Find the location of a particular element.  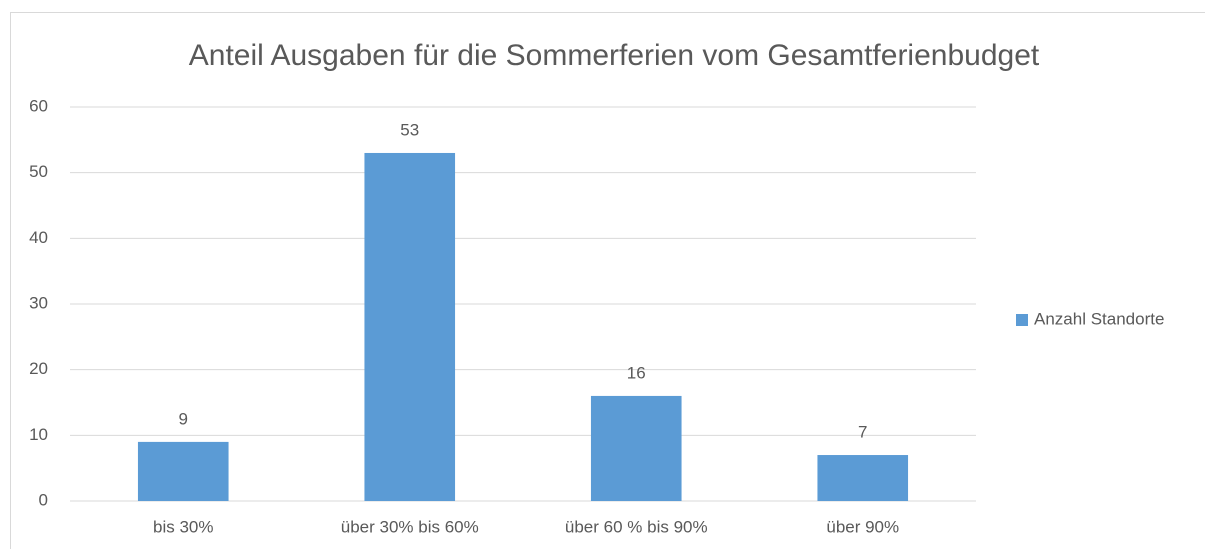

y-tick-label: 40 is located at coordinates (38, 237).